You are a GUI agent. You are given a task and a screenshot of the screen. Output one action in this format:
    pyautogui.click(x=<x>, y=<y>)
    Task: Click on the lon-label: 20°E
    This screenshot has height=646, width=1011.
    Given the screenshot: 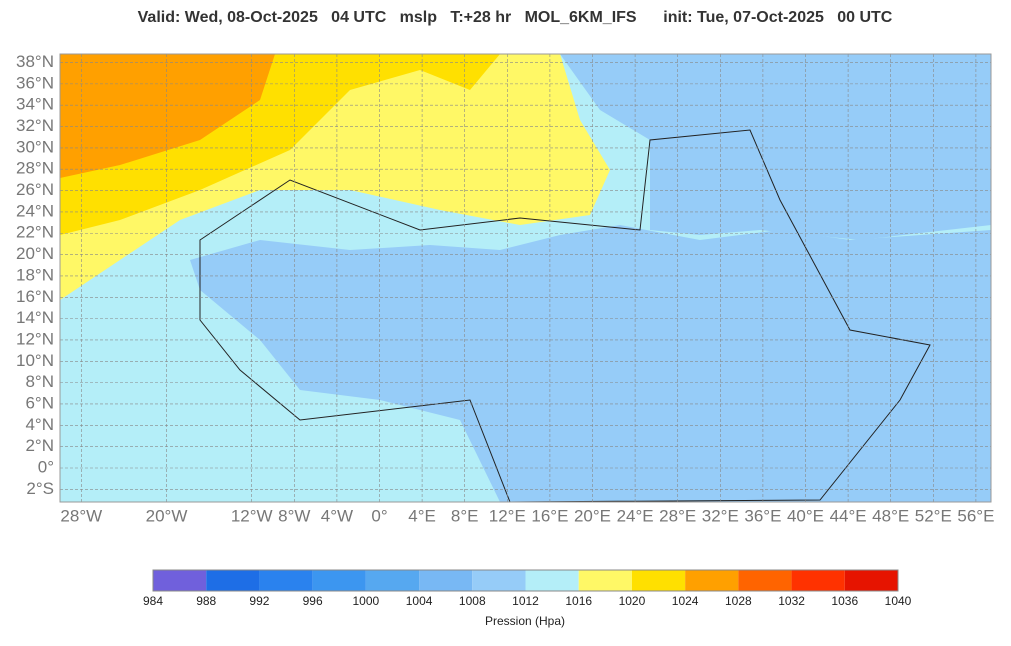 What is the action you would take?
    pyautogui.click(x=592, y=515)
    